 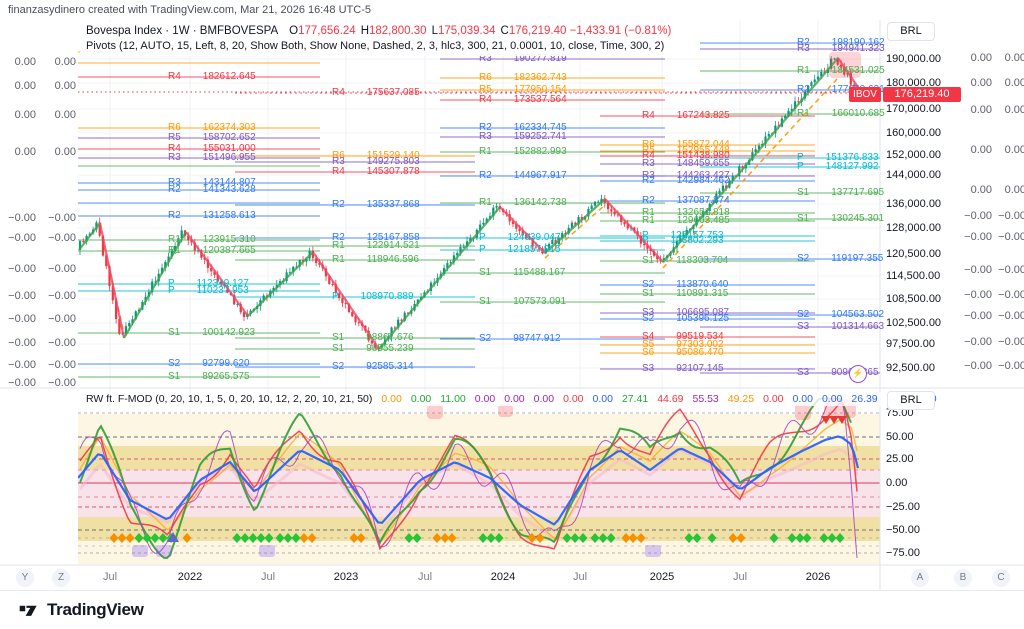 I want to click on pivot-level-row: R3 149275.803, so click(x=376, y=162).